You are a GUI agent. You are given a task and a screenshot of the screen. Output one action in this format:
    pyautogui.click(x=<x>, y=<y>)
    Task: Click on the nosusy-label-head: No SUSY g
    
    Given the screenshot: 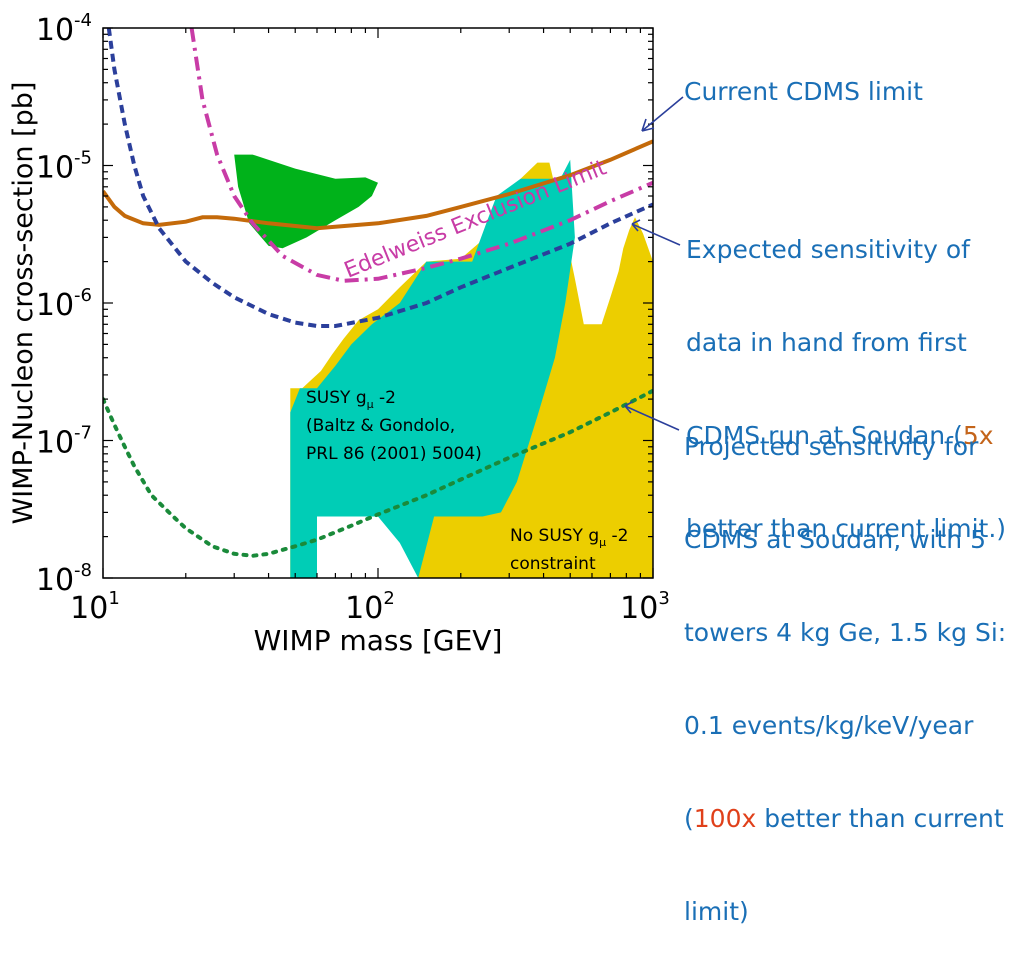 What is the action you would take?
    pyautogui.click(x=554, y=536)
    